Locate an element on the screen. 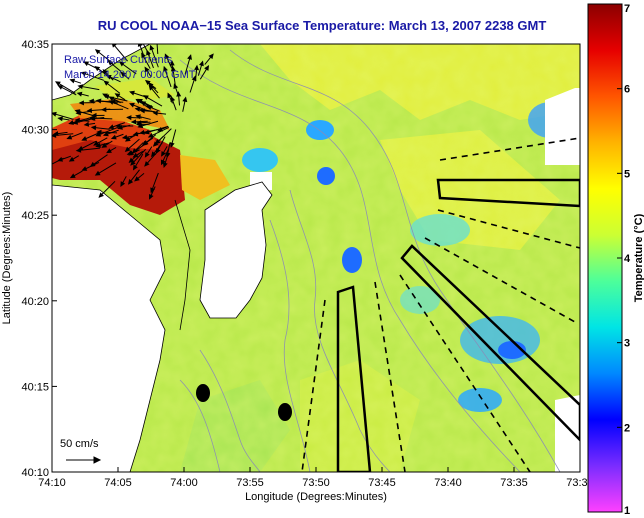  colorbar-label: Temperature (°C) is located at coordinates (638, 257).